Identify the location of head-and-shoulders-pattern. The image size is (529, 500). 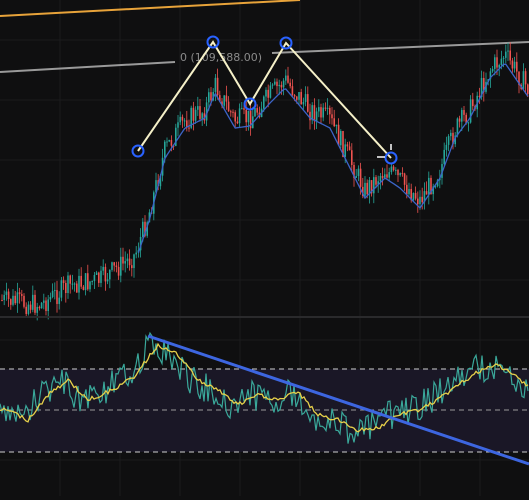
(264, 100).